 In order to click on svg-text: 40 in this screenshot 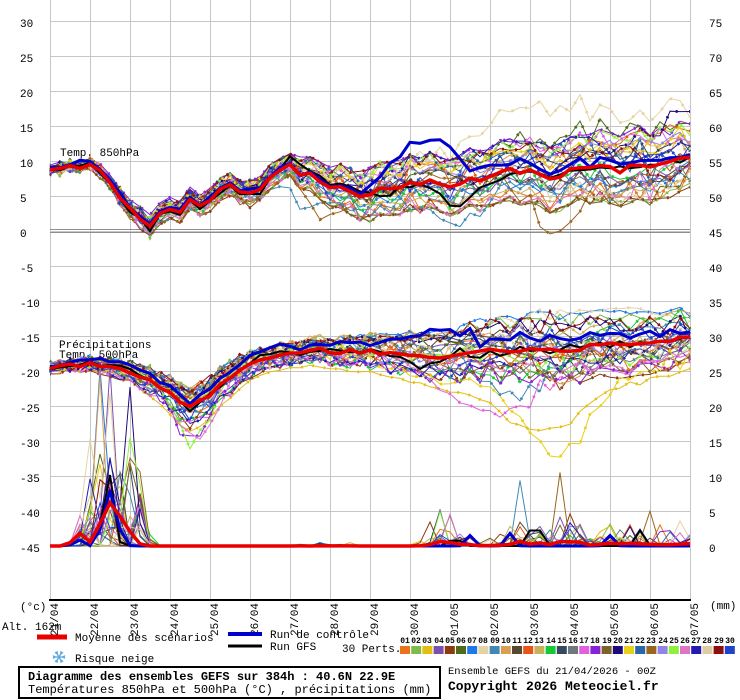, I will do `click(715, 270)`.